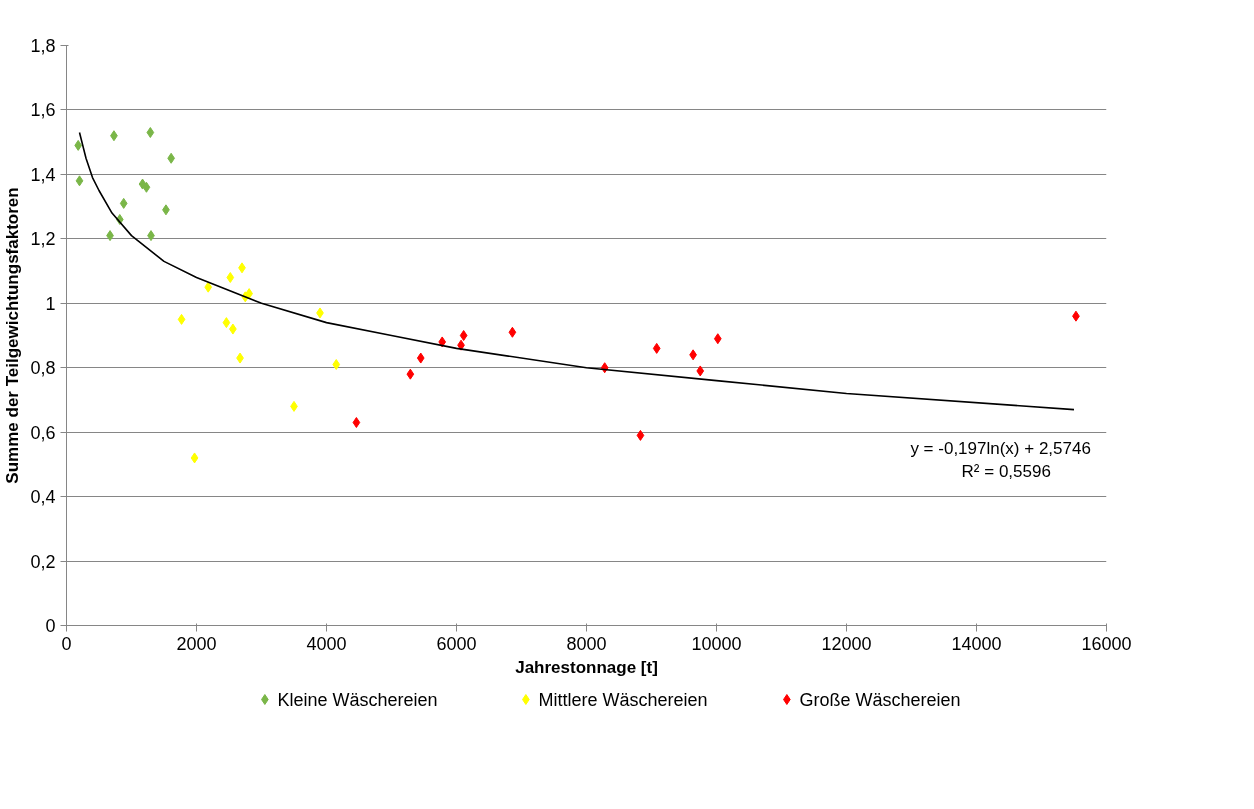  Describe the element at coordinates (976, 643) in the screenshot. I see `x-tick-label: 14000` at that location.